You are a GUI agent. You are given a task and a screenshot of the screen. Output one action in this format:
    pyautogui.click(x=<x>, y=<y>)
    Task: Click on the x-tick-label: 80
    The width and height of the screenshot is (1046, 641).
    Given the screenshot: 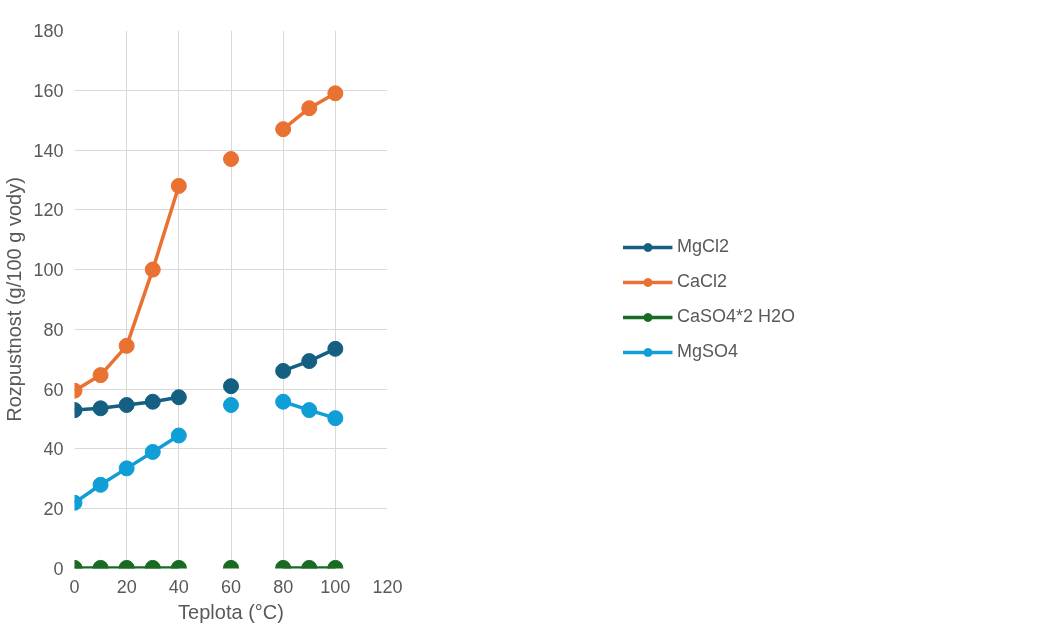 What is the action you would take?
    pyautogui.click(x=283, y=586)
    